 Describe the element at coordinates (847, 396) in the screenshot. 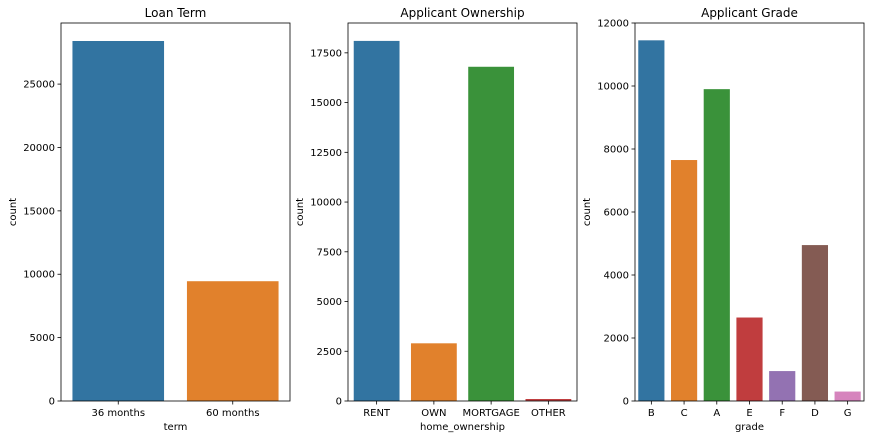

I see `bar-g` at that location.